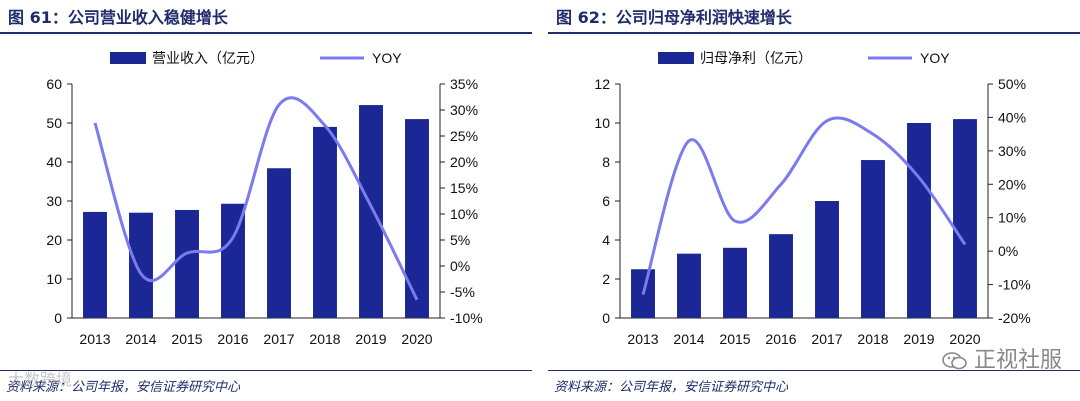 The width and height of the screenshot is (1080, 401). What do you see at coordinates (464, 136) in the screenshot?
I see `y-right-tick-label: 25%` at bounding box center [464, 136].